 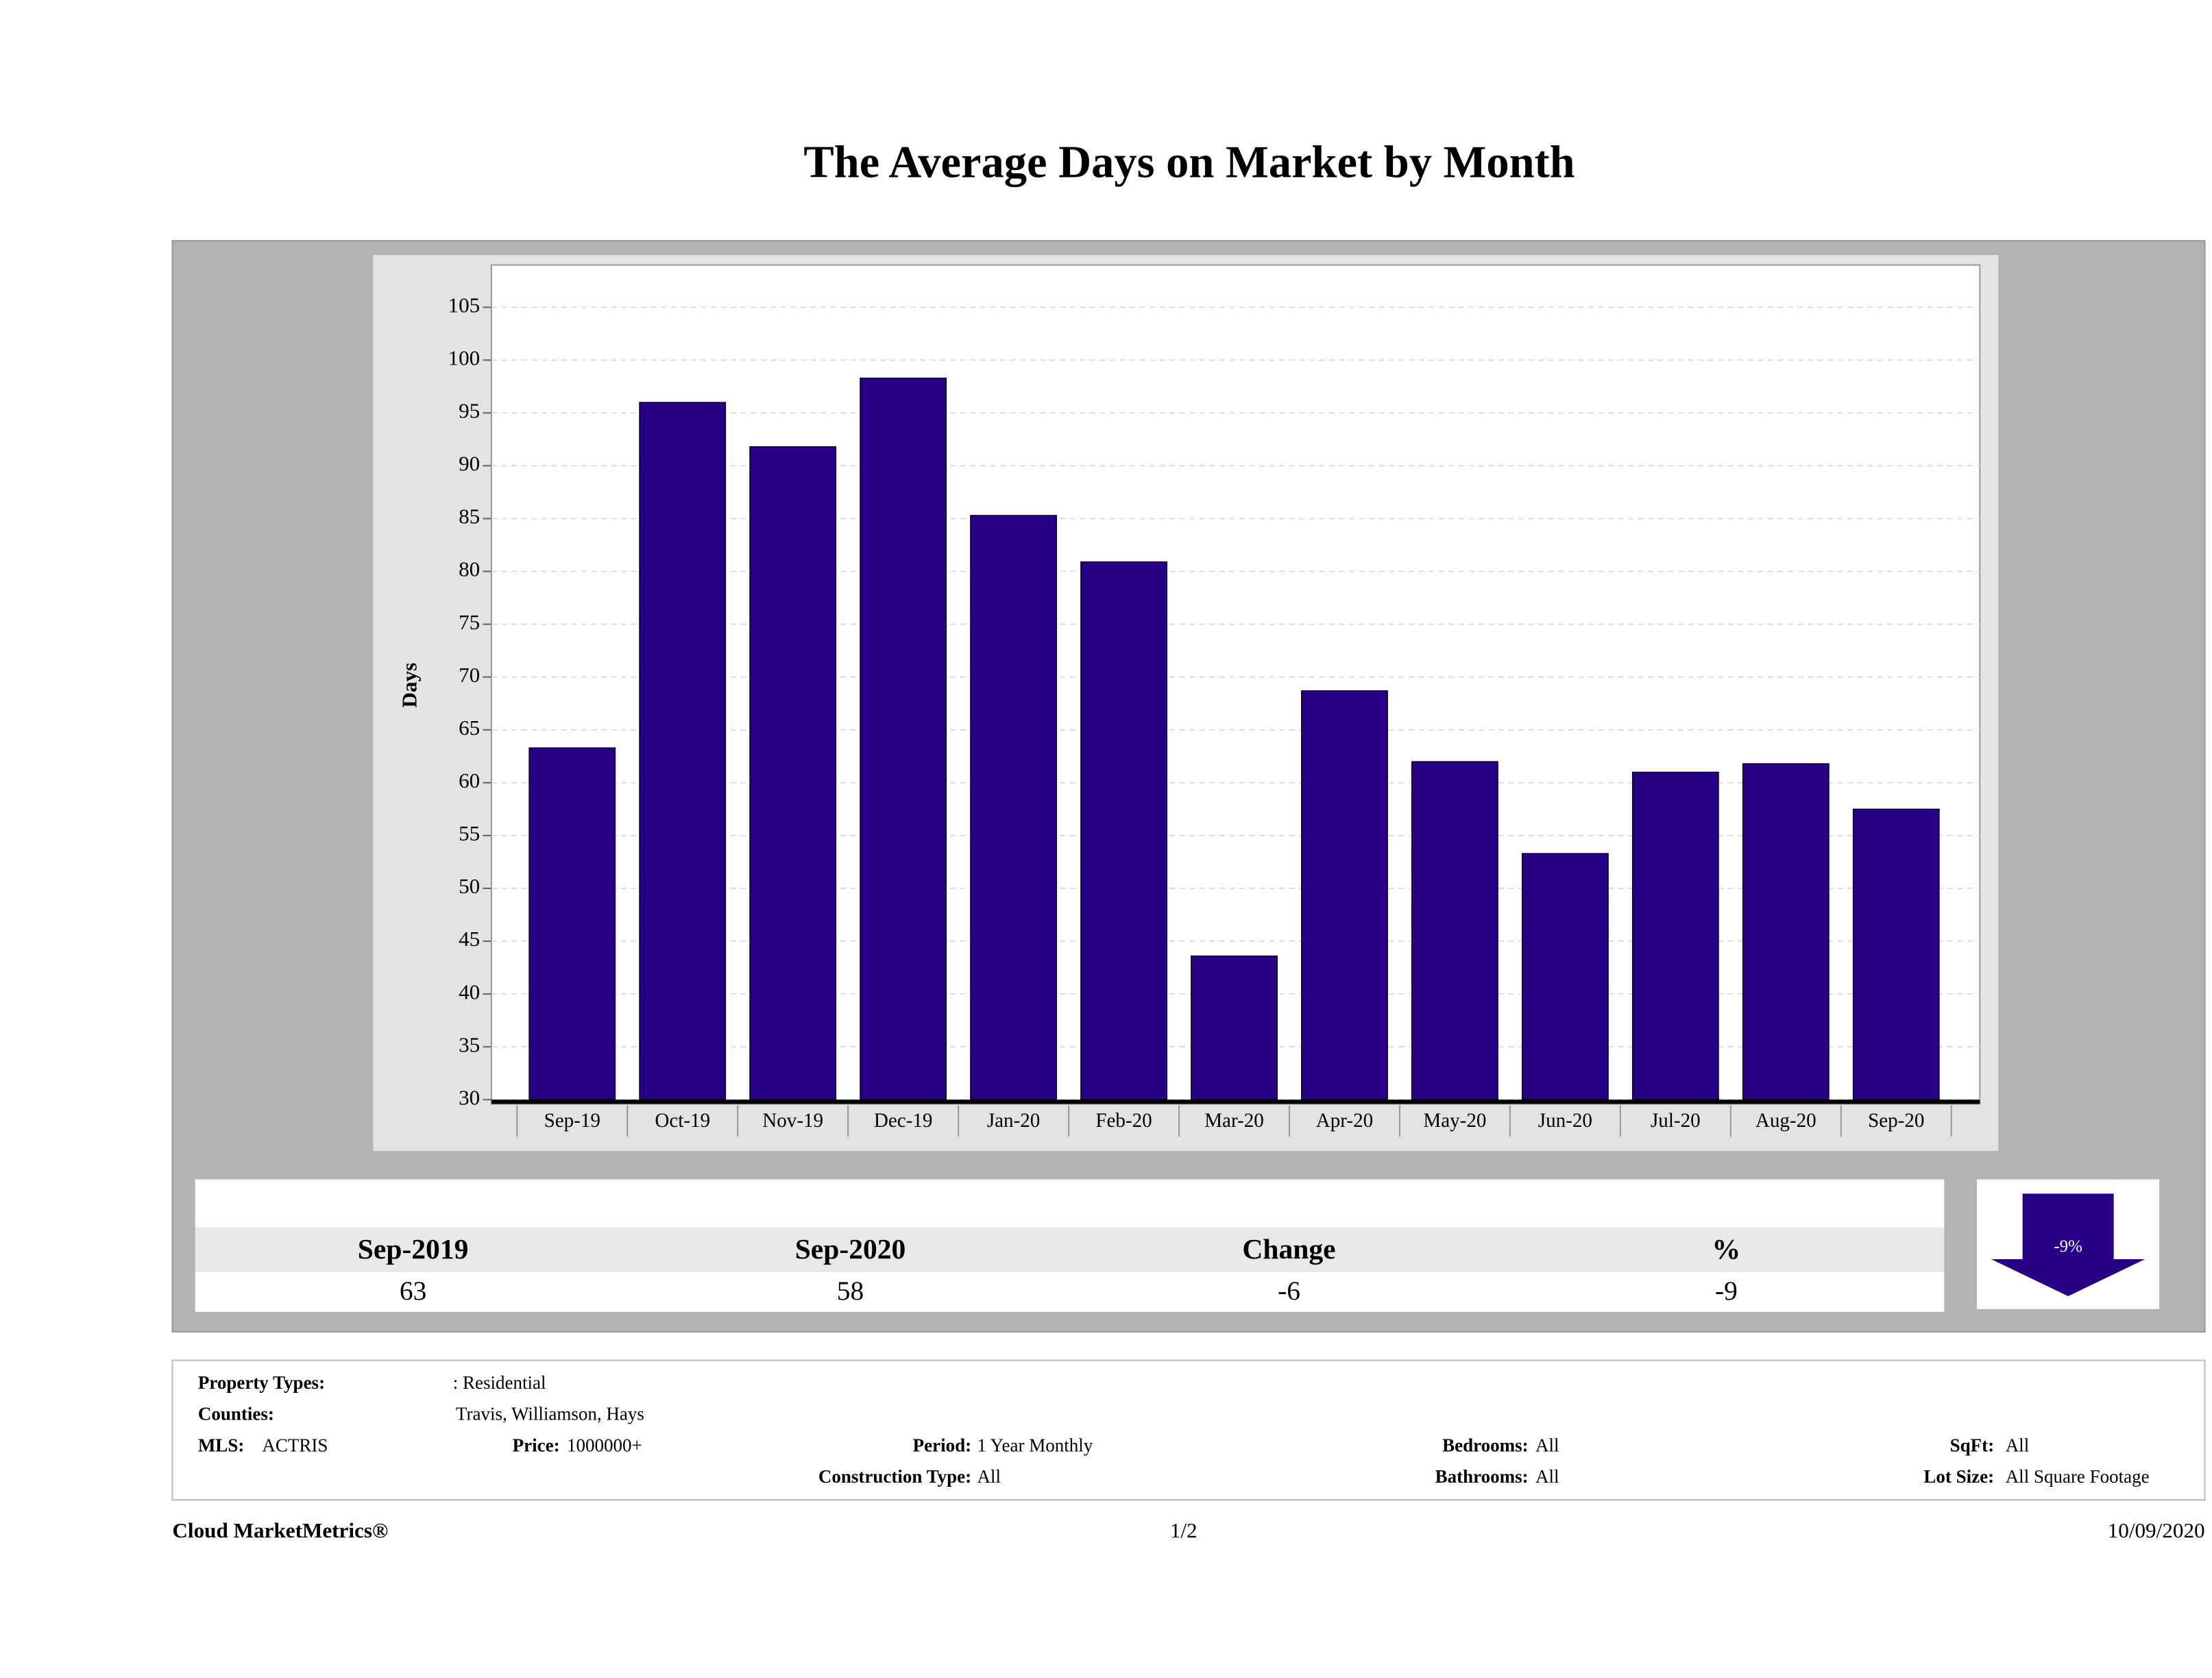 I want to click on y-tick-label: 55, so click(x=469, y=833).